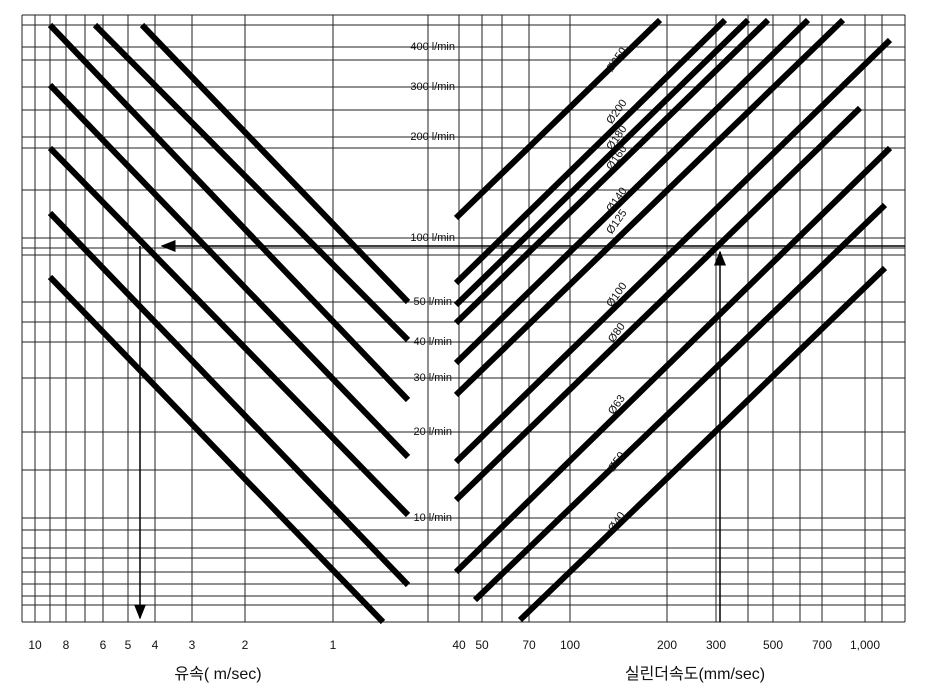 This screenshot has width=931, height=697. Describe the element at coordinates (432, 137) in the screenshot. I see `flow-label: 200 l/min` at that location.